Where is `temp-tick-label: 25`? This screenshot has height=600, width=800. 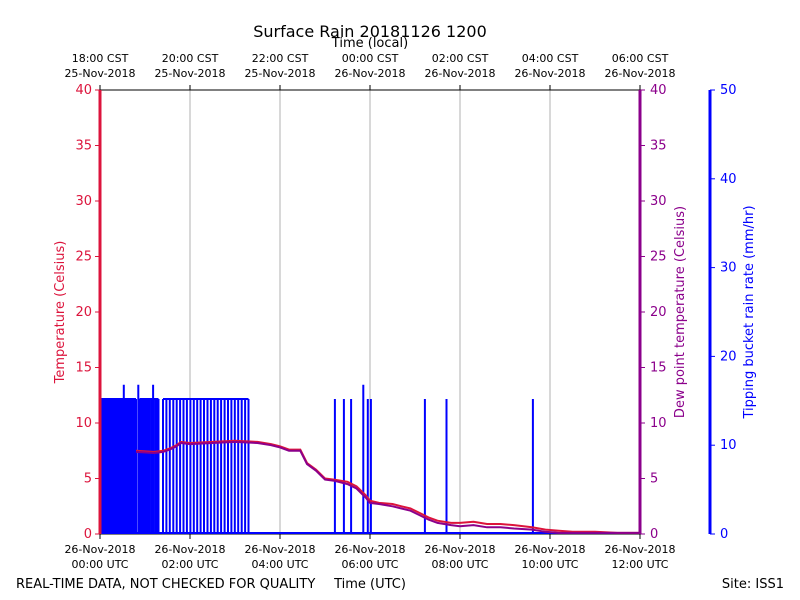
temp-tick-label: 25 is located at coordinates (83, 257).